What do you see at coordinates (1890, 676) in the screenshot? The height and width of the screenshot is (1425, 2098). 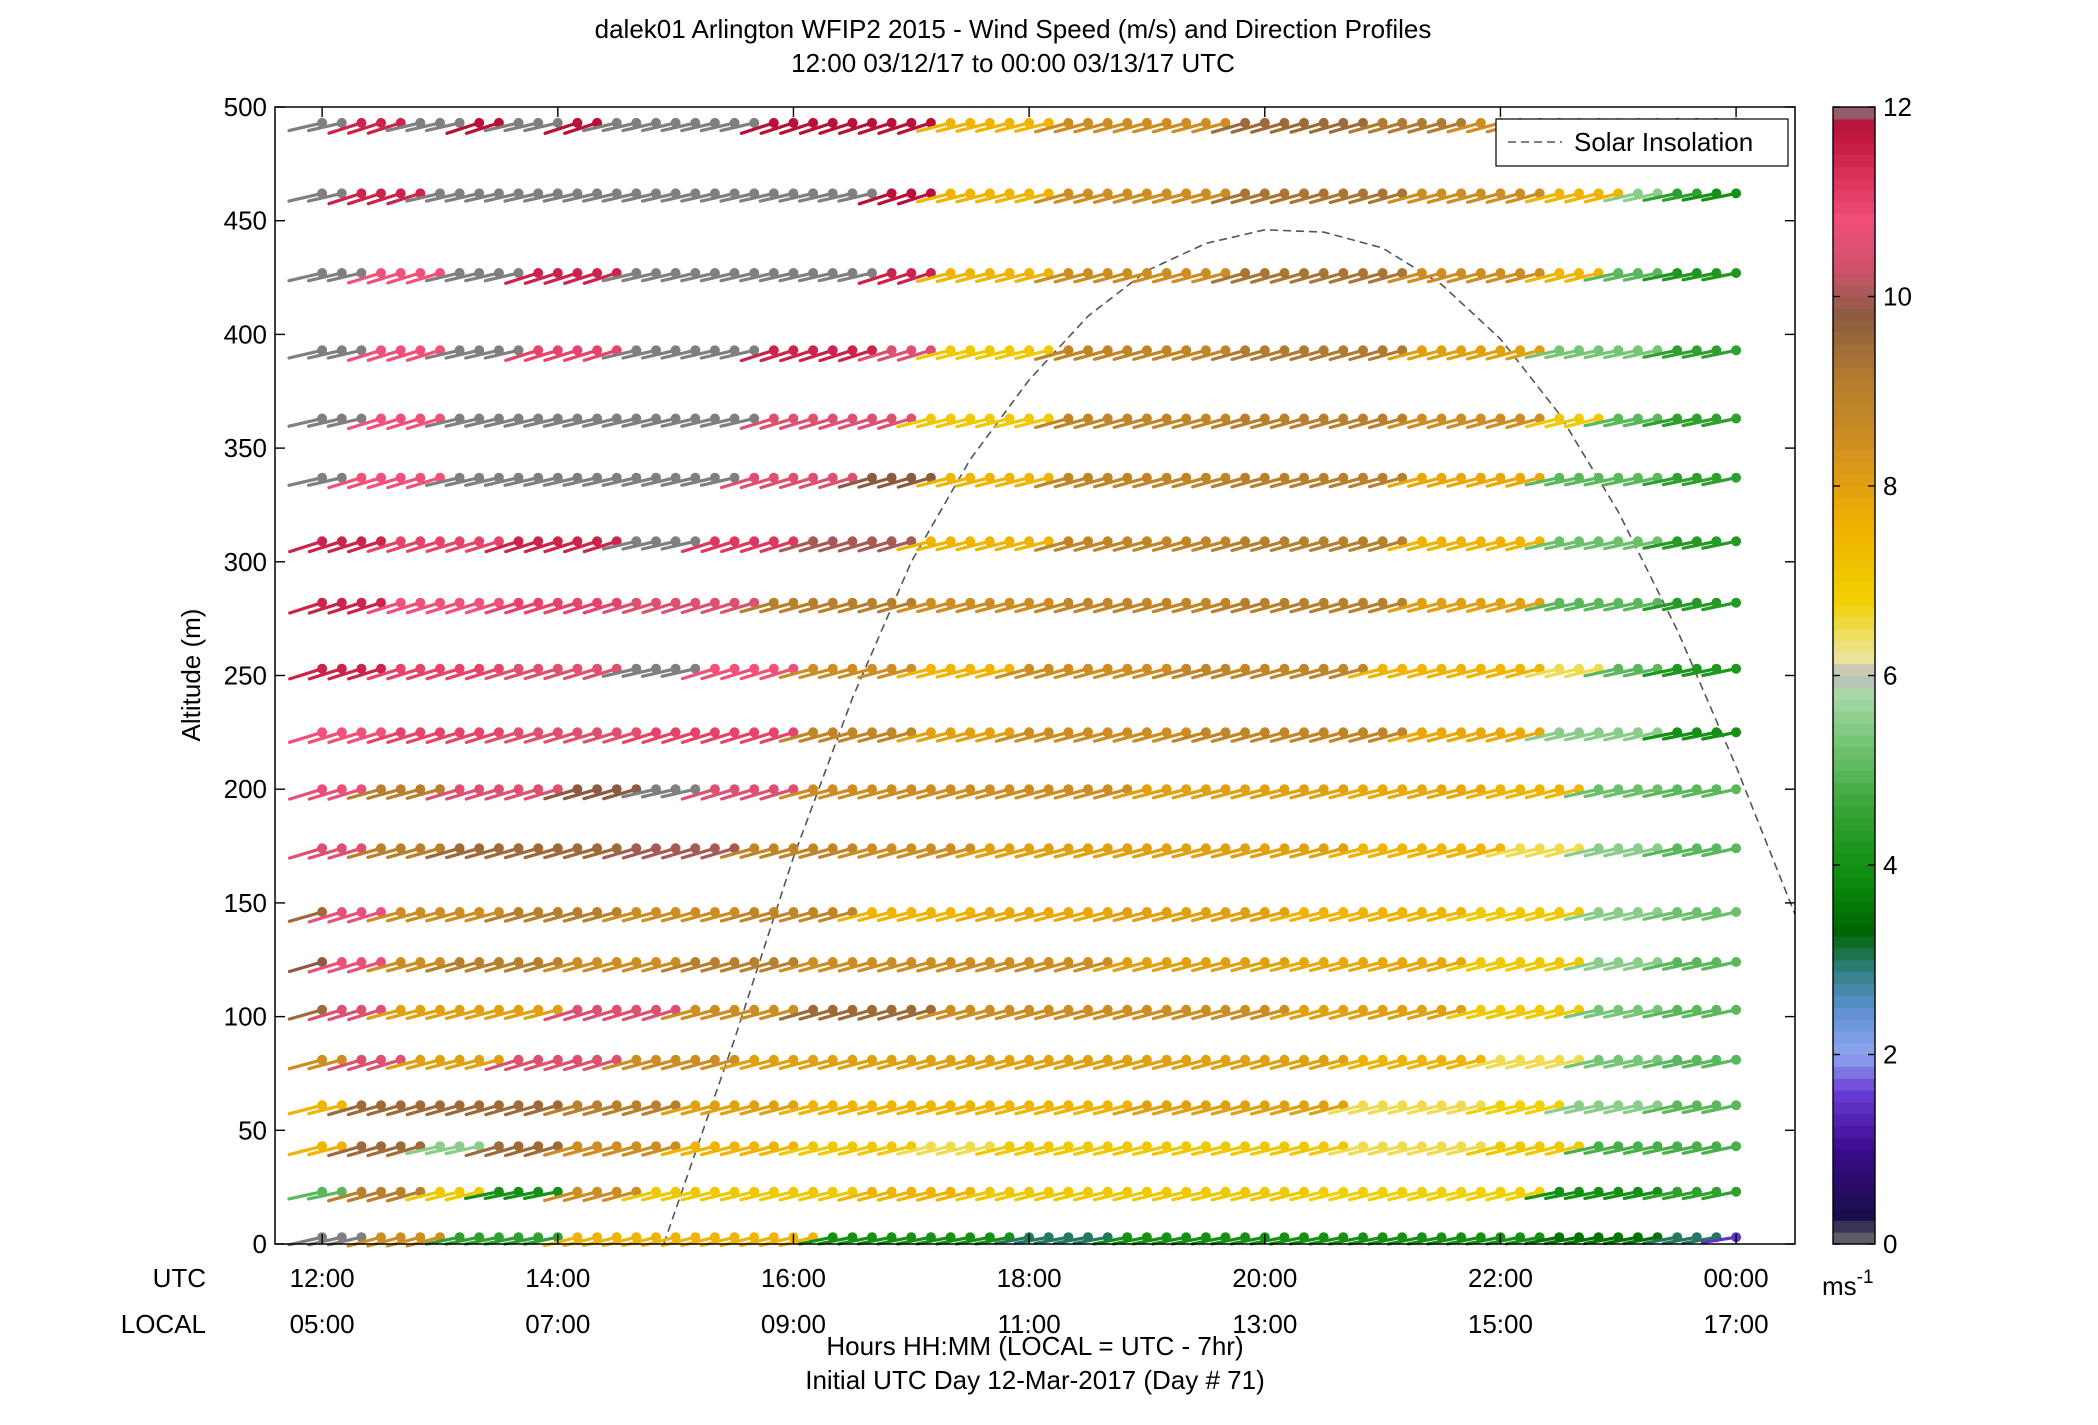 I see `colorbar-tick-label: 6` at bounding box center [1890, 676].